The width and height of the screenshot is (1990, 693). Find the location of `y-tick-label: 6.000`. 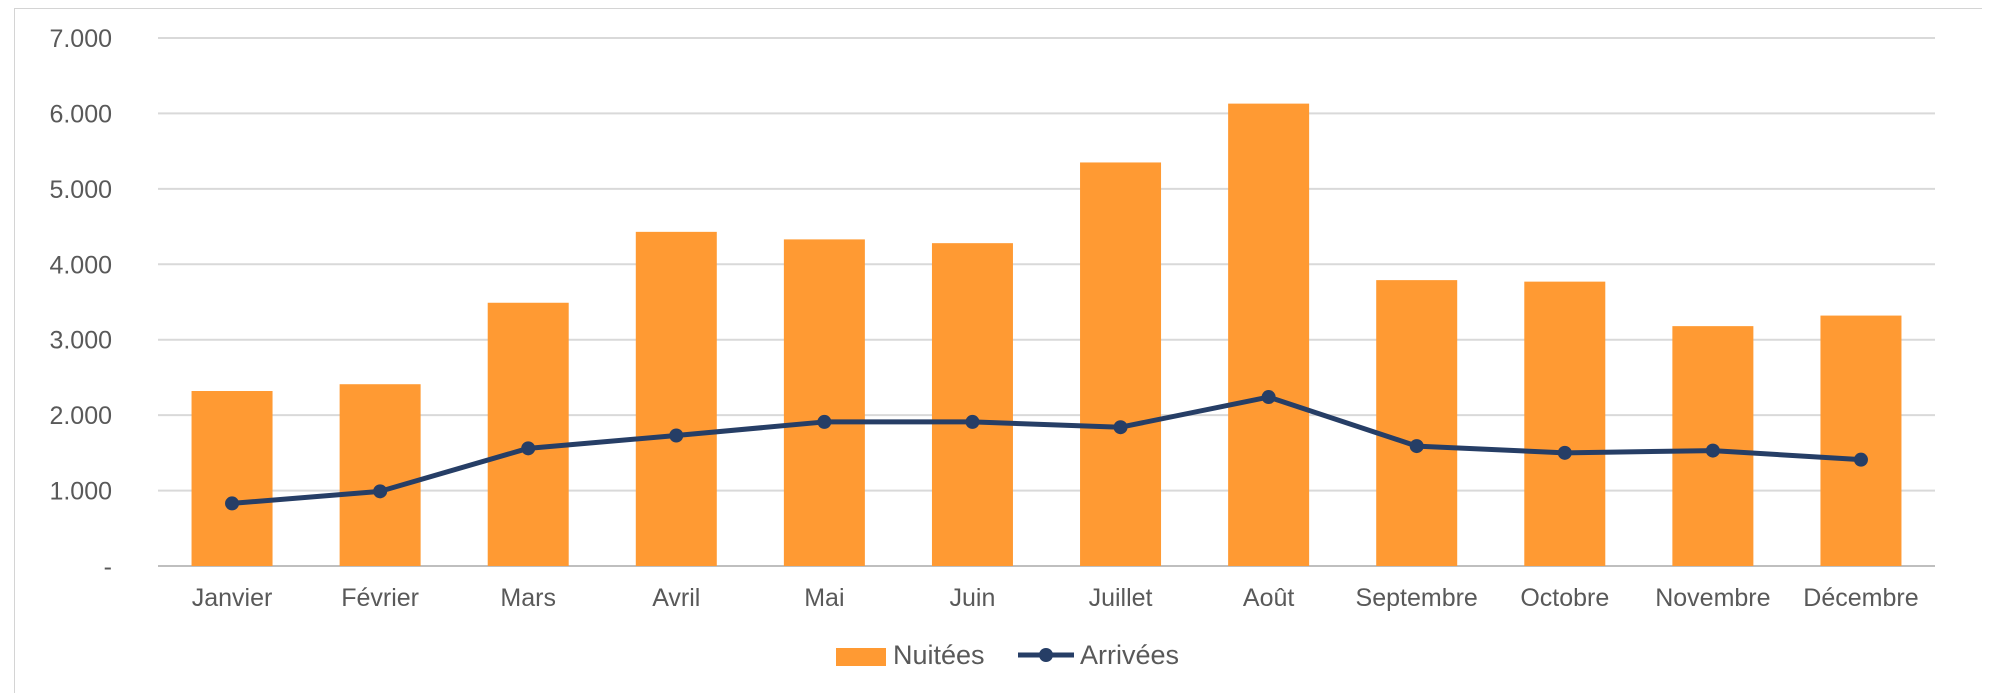

y-tick-label: 6.000 is located at coordinates (80, 114).